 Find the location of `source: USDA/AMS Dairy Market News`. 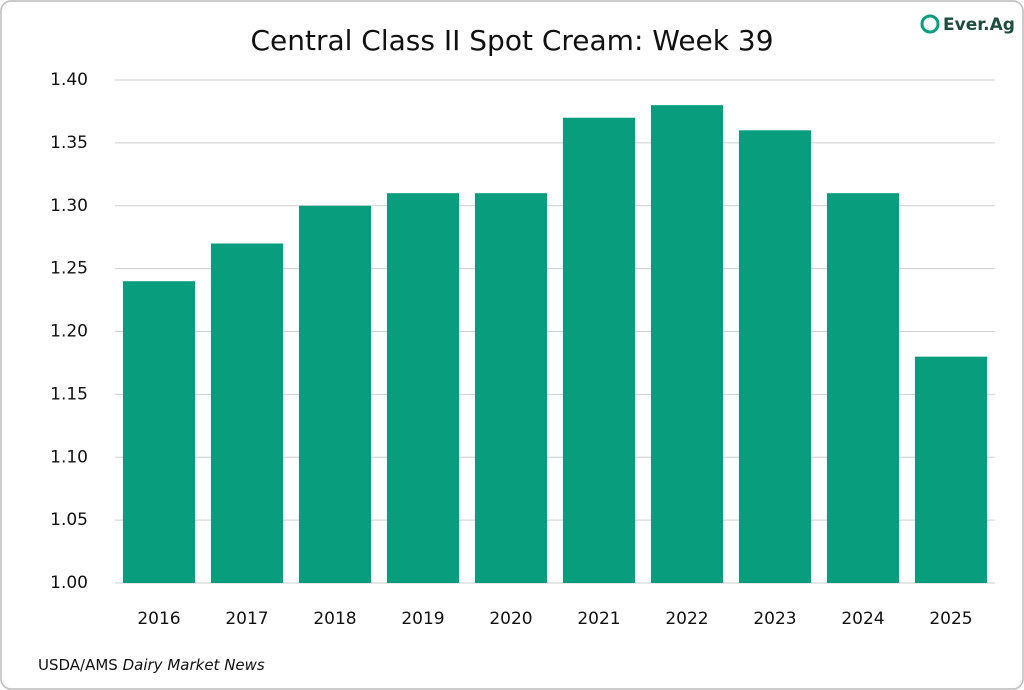

source: USDA/AMS Dairy Market News is located at coordinates (151, 665).